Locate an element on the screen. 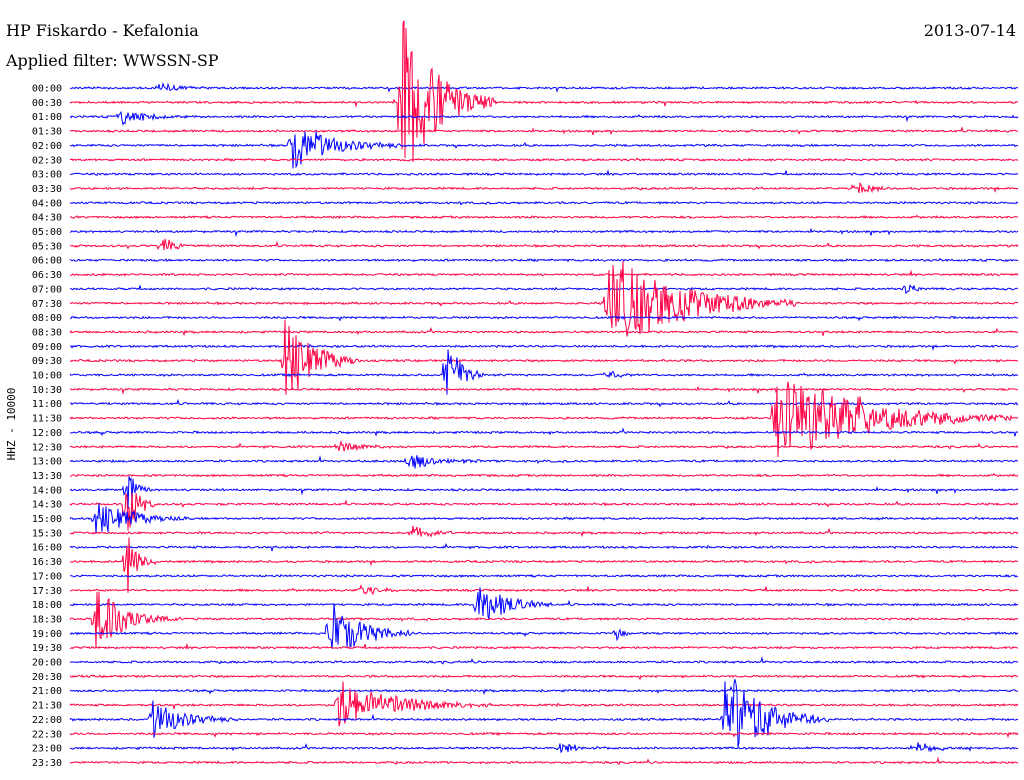  time-tick-label: 06:00 is located at coordinates (47, 261).